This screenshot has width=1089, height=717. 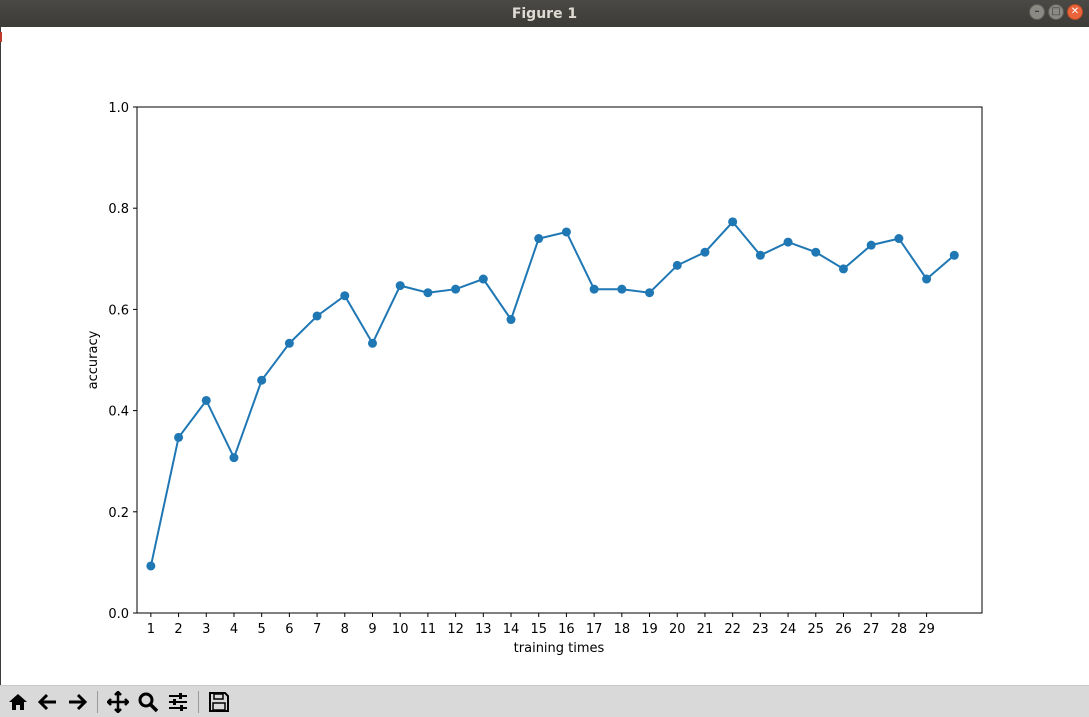 I want to click on x-tick-label: 16, so click(x=566, y=629).